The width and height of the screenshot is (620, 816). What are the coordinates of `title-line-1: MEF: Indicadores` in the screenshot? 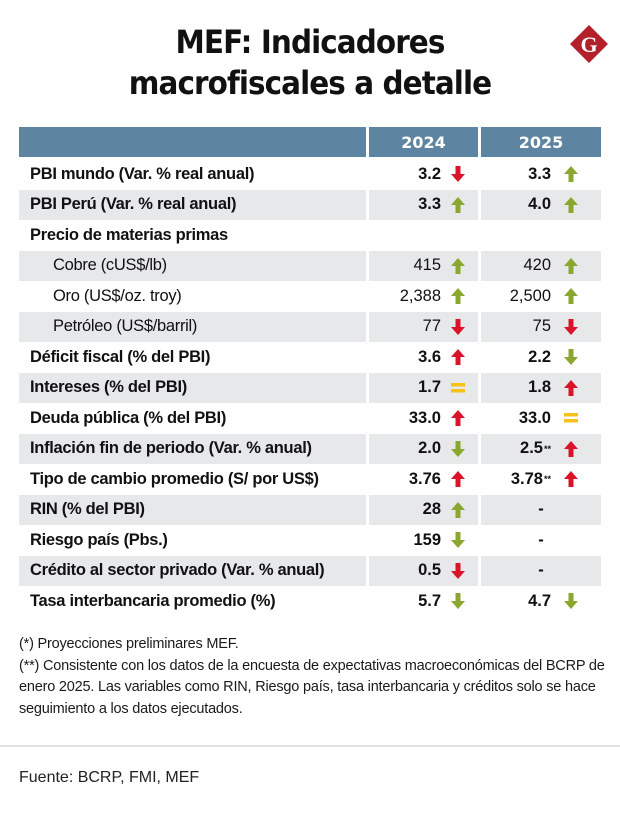 It's located at (310, 42).